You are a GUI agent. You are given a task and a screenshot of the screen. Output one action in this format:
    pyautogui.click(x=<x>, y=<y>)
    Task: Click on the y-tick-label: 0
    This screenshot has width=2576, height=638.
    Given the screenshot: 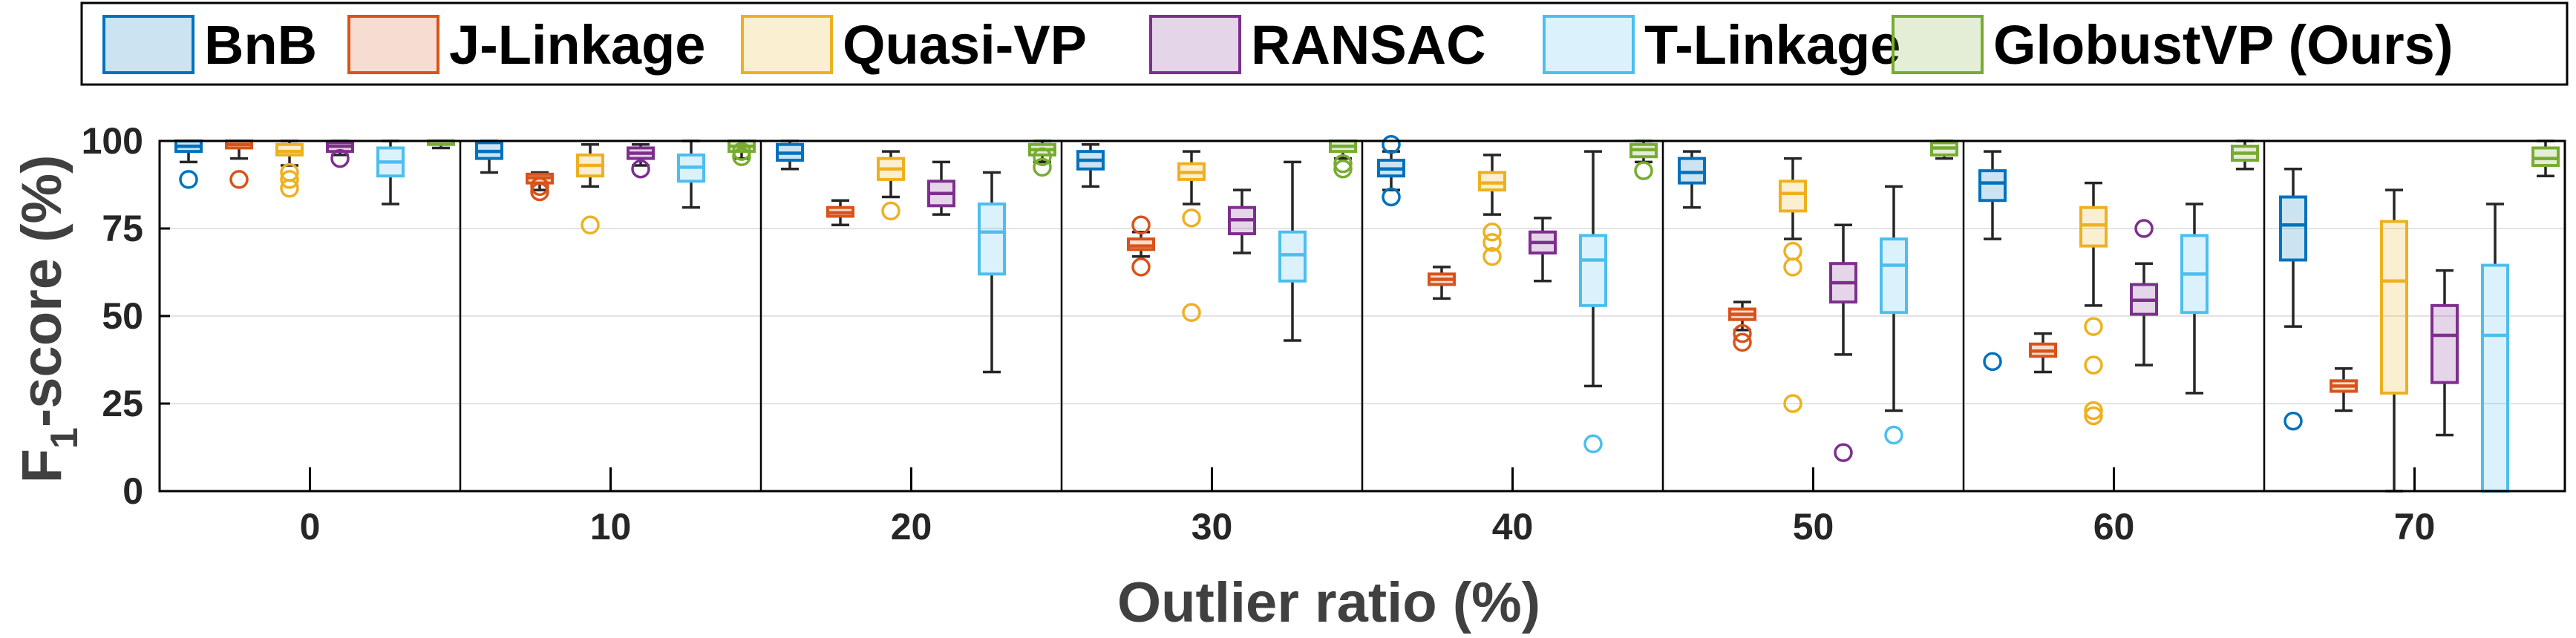 What is the action you would take?
    pyautogui.click(x=132, y=491)
    